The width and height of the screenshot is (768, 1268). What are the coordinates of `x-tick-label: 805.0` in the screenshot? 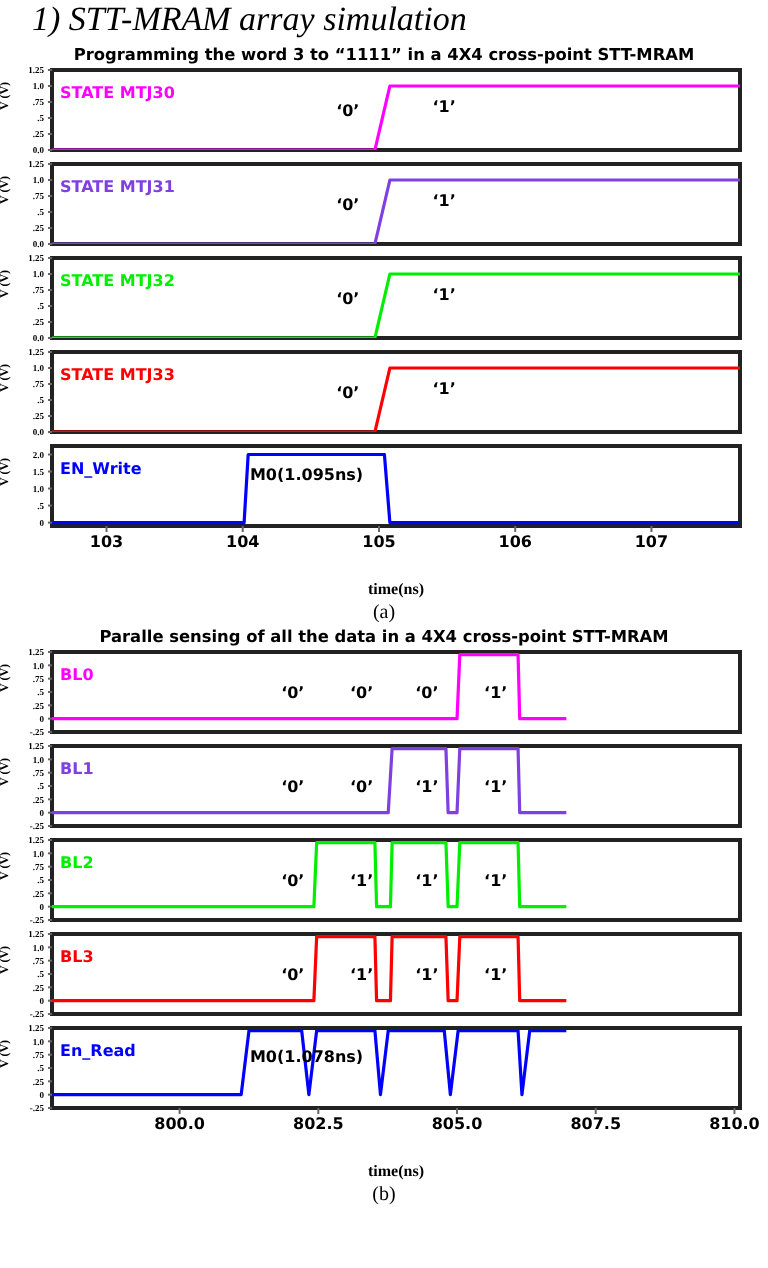 It's located at (457, 1124).